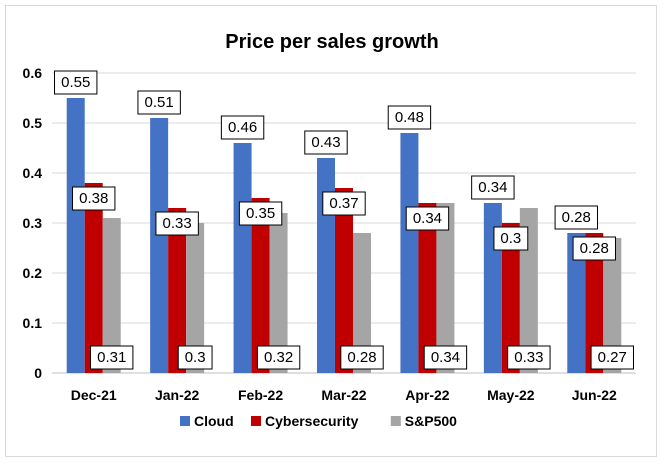 This screenshot has height=464, width=664. Describe the element at coordinates (594, 395) in the screenshot. I see `x-tick-label: Jun-22` at that location.